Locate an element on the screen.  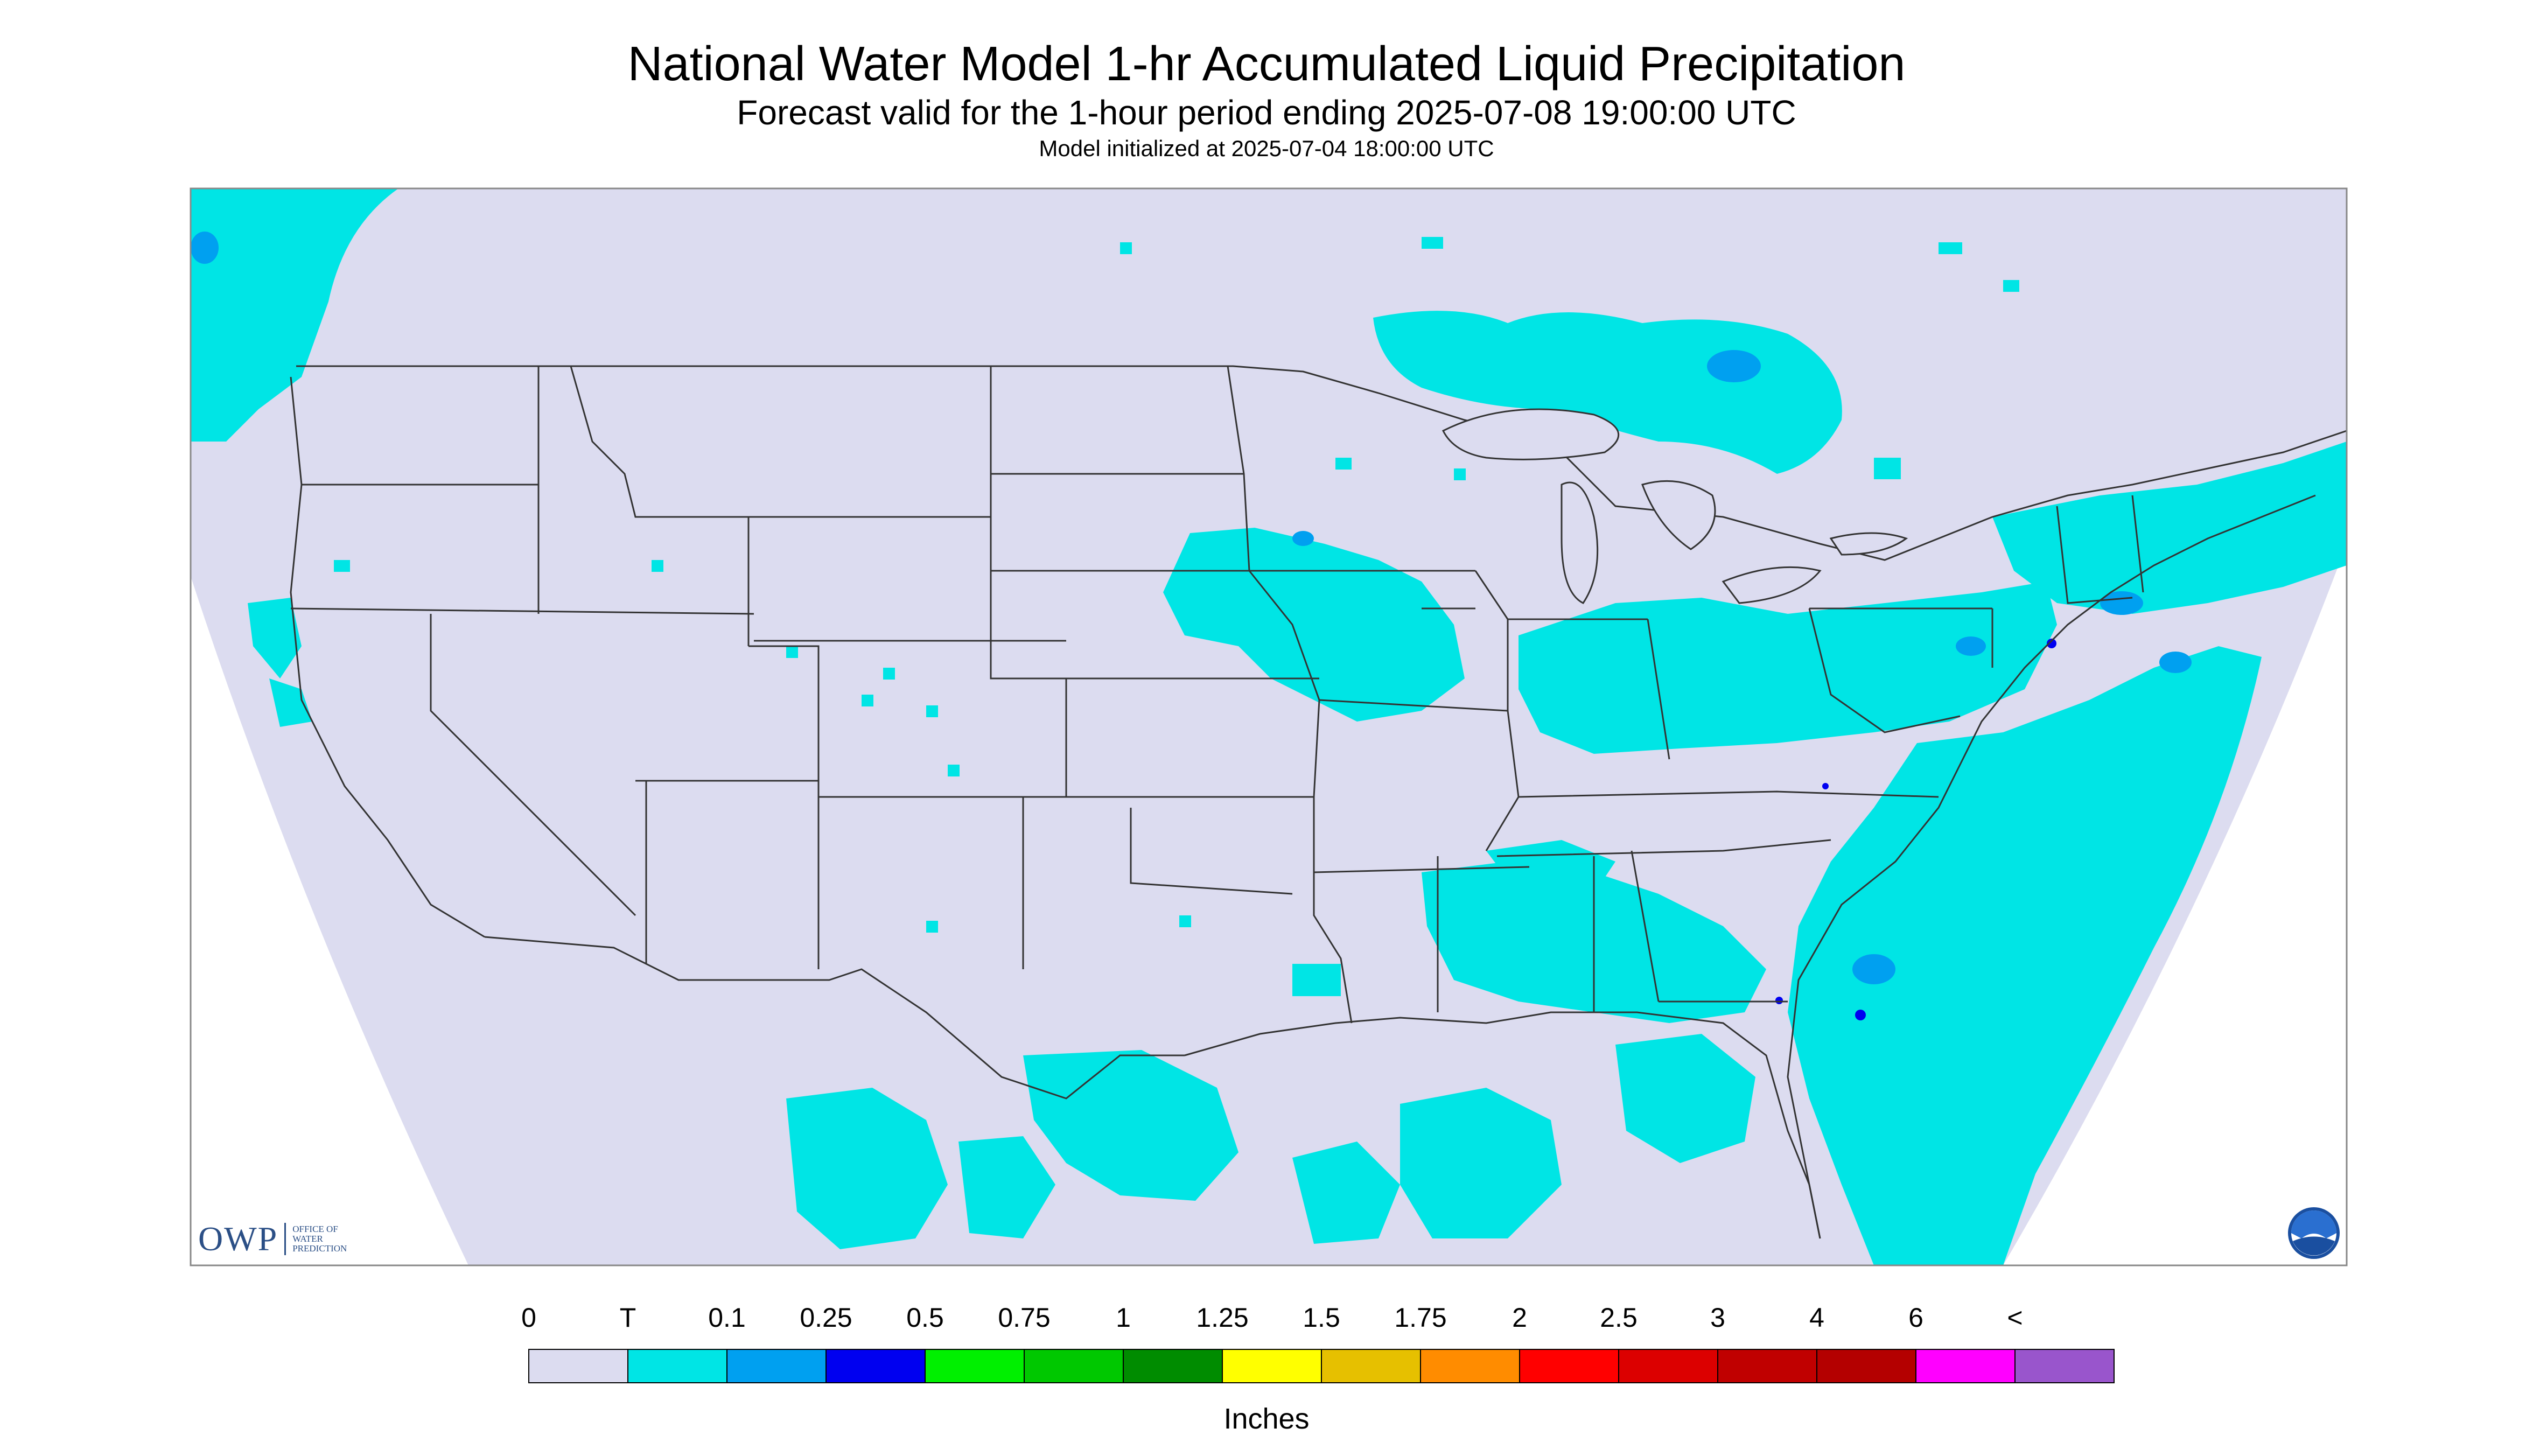
legend-colorbar is located at coordinates (1321, 1366).